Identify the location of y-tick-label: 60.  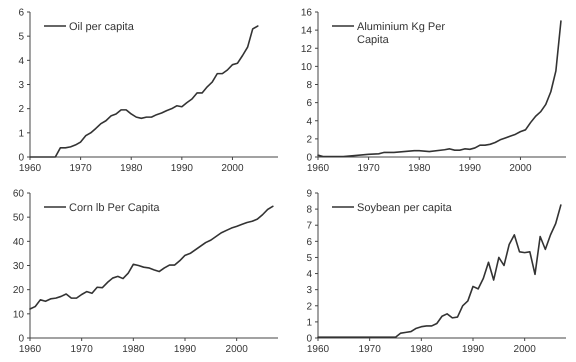
(18, 194).